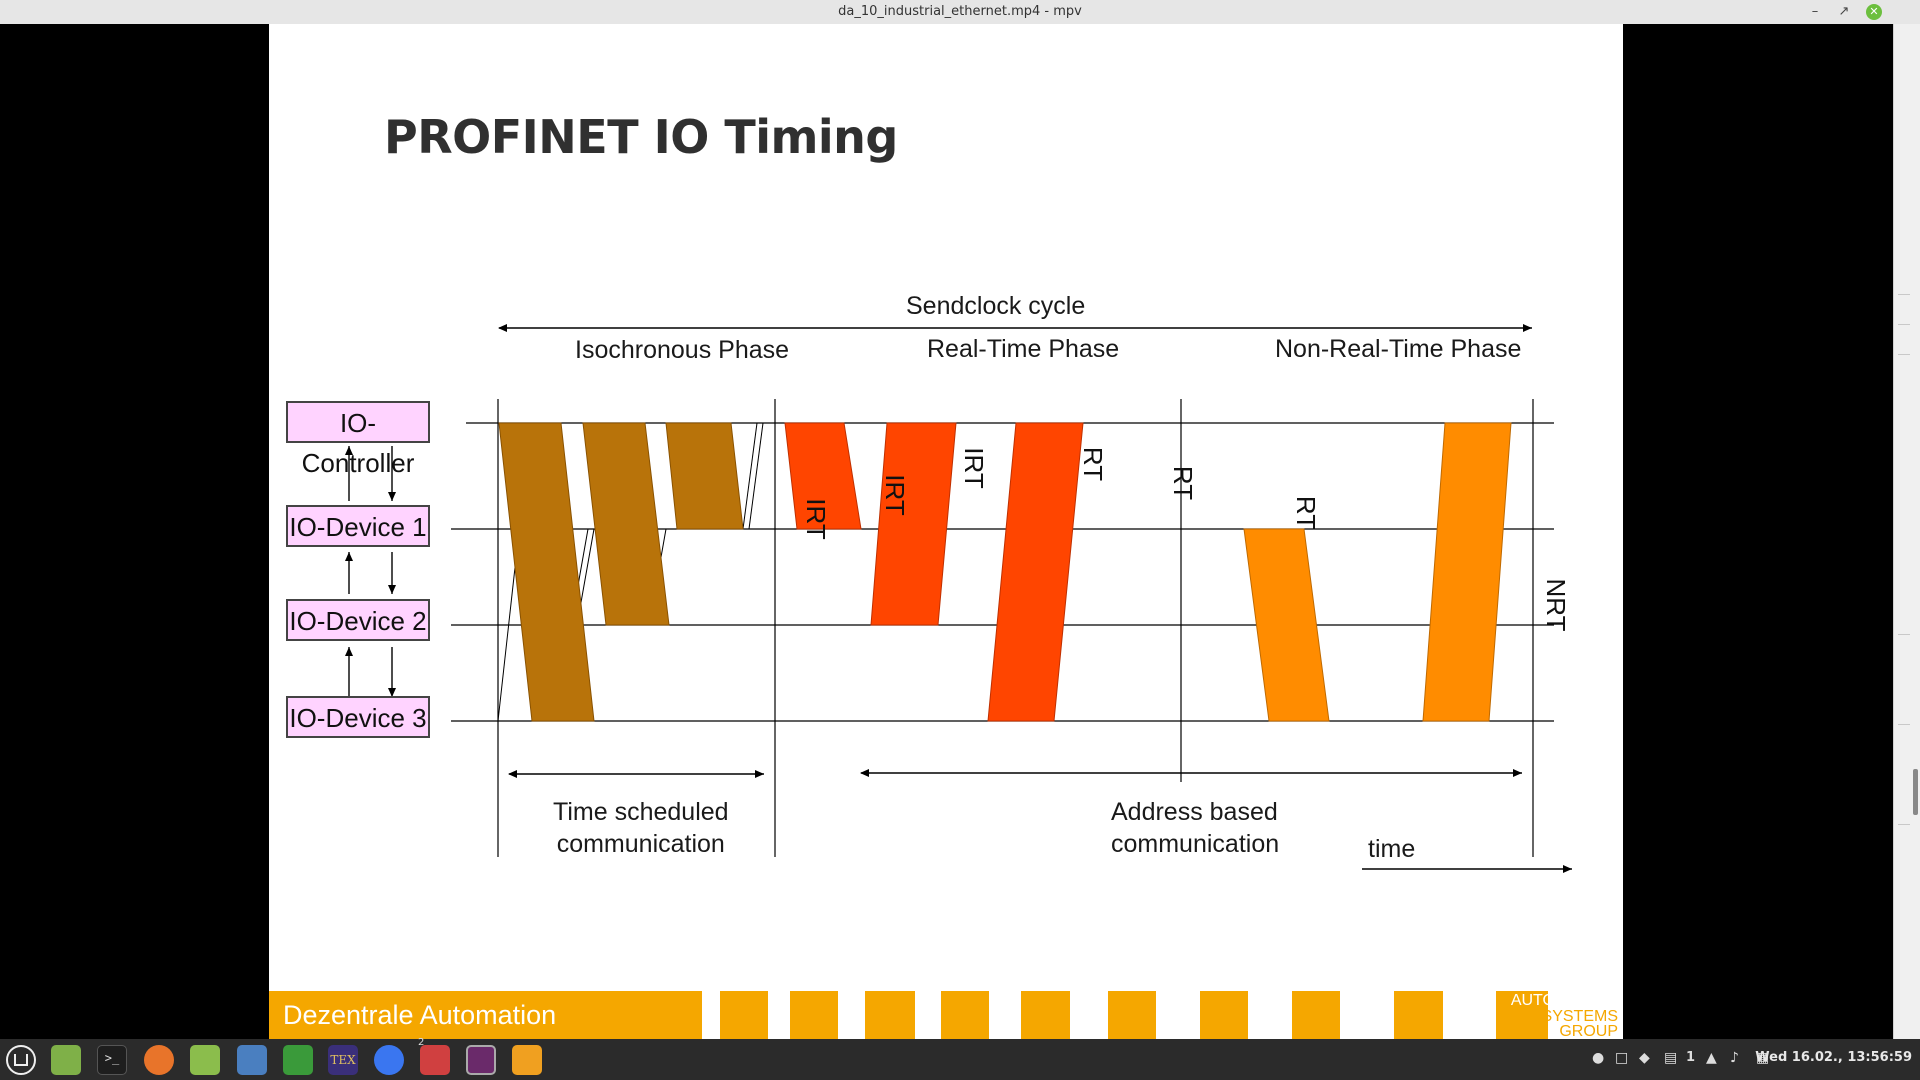 The width and height of the screenshot is (1920, 1080). What do you see at coordinates (527, 1060) in the screenshot?
I see `app-icon` at bounding box center [527, 1060].